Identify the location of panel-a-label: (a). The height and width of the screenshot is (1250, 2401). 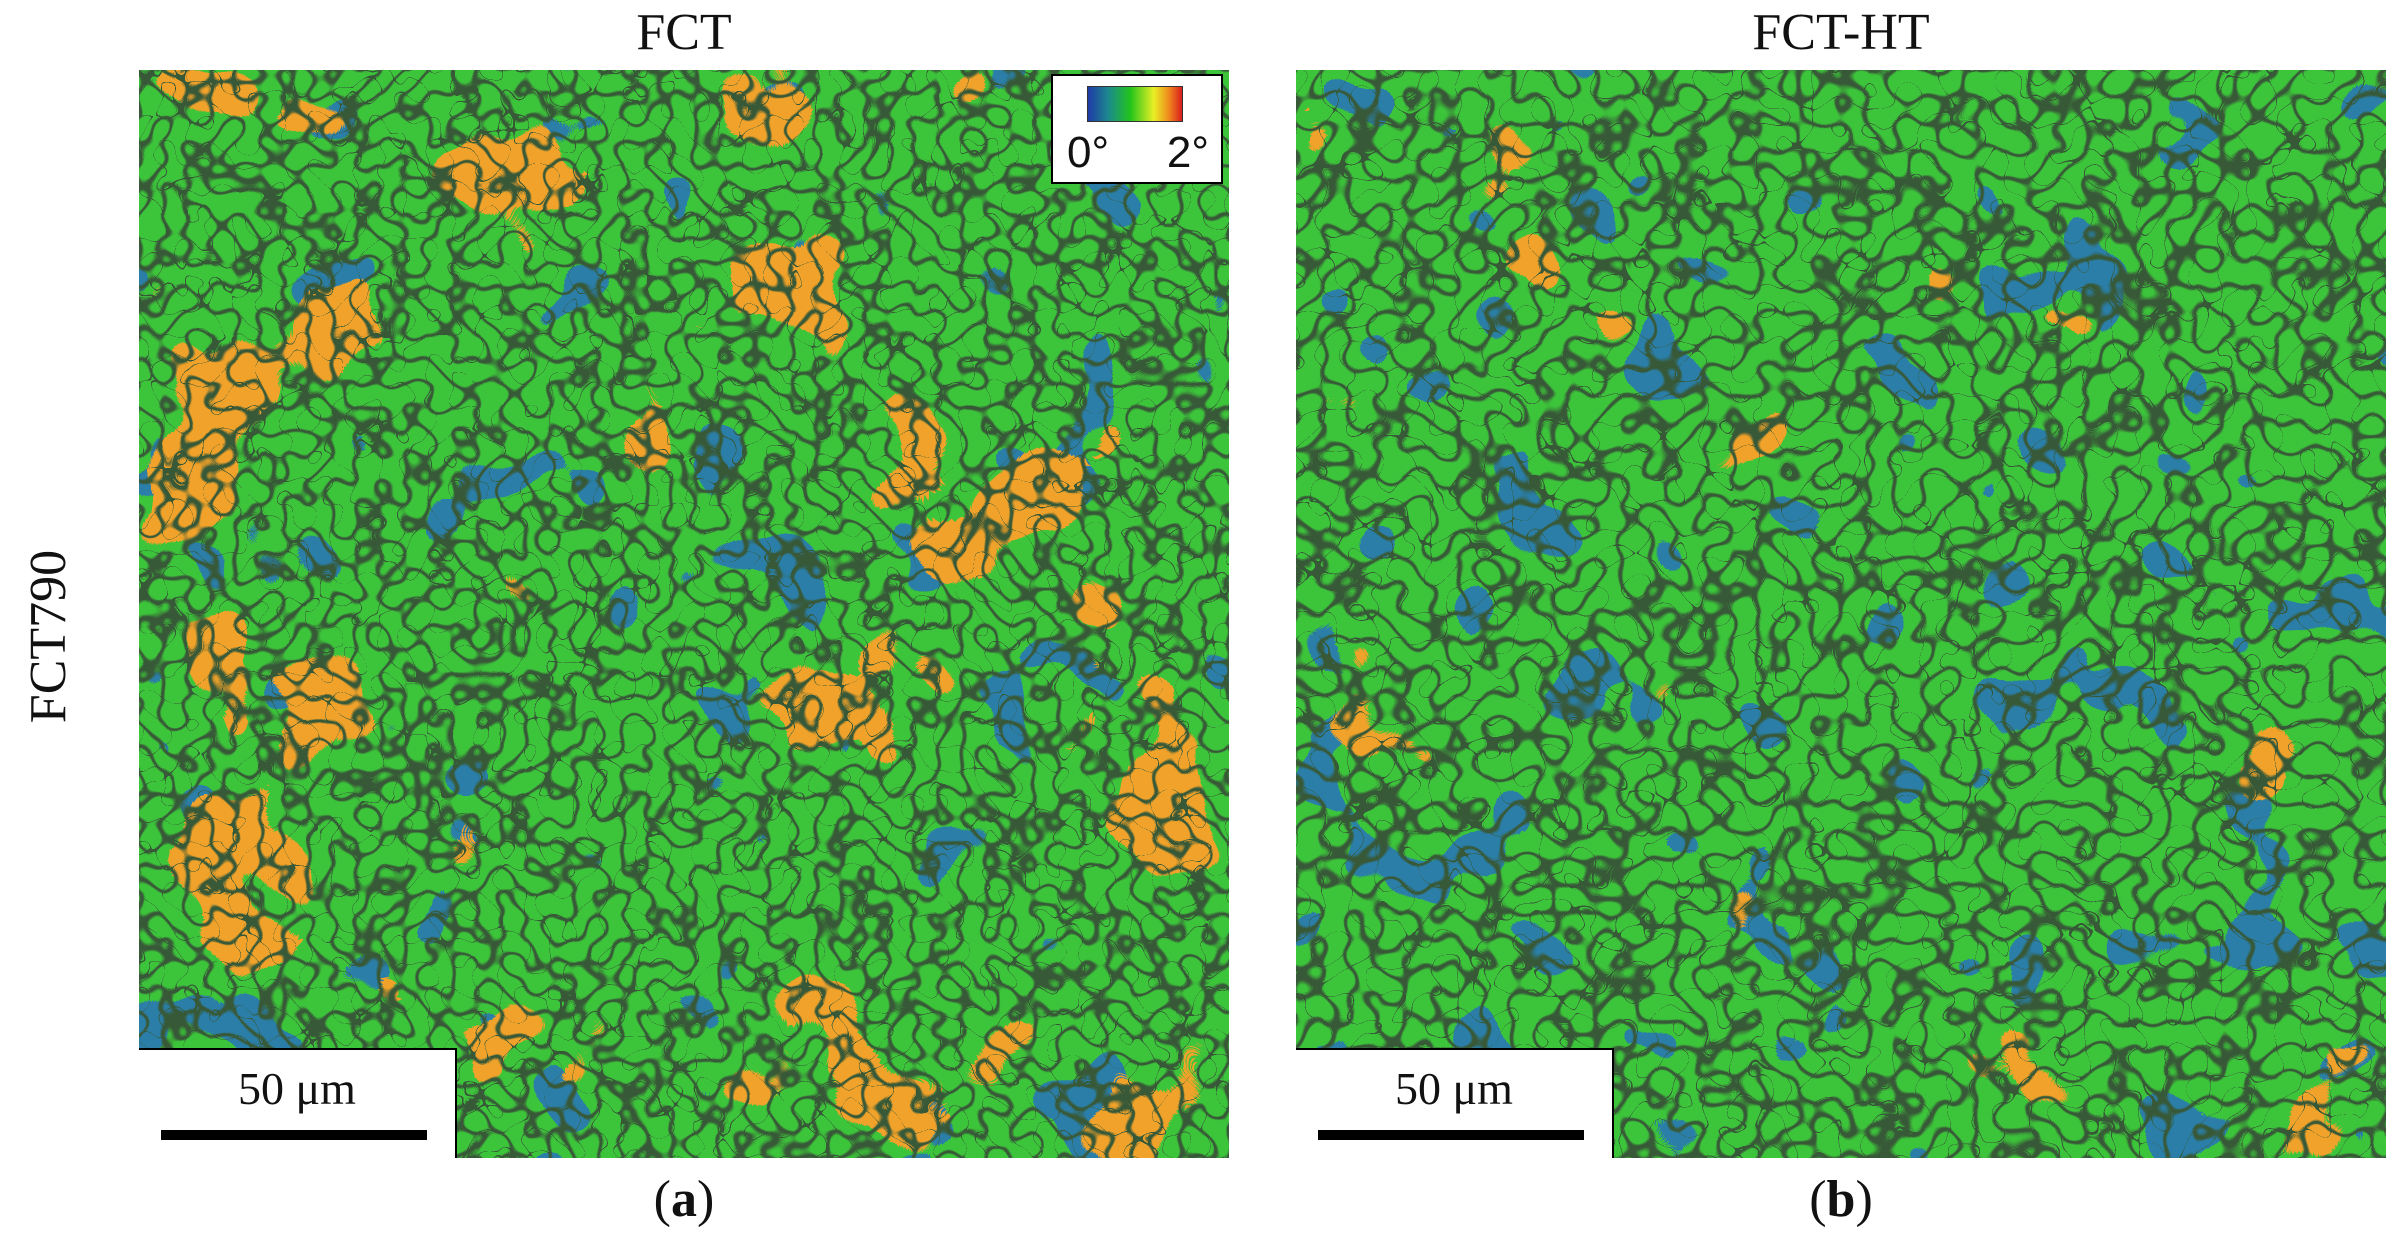
(684, 1199).